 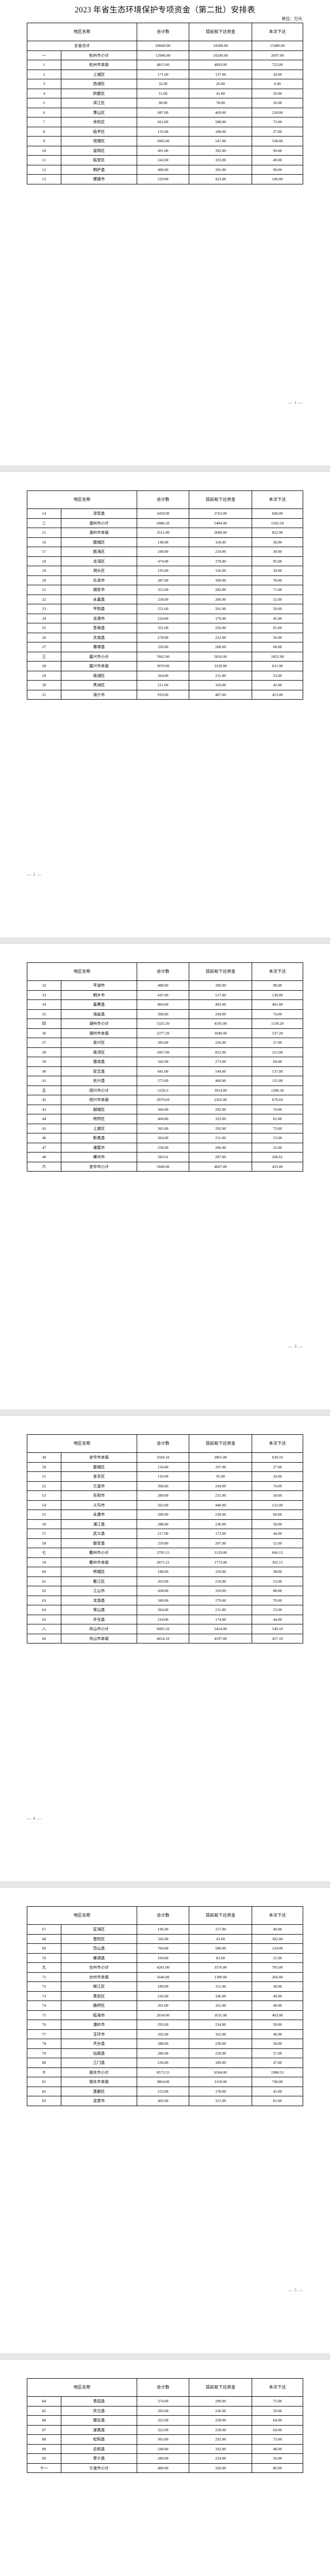 I want to click on row-current: 45.00, so click(x=278, y=618).